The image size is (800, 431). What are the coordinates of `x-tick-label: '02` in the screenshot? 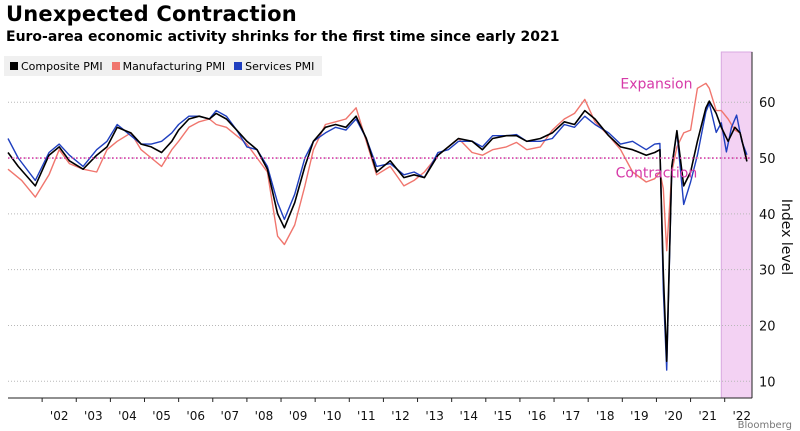 It's located at (59, 416).